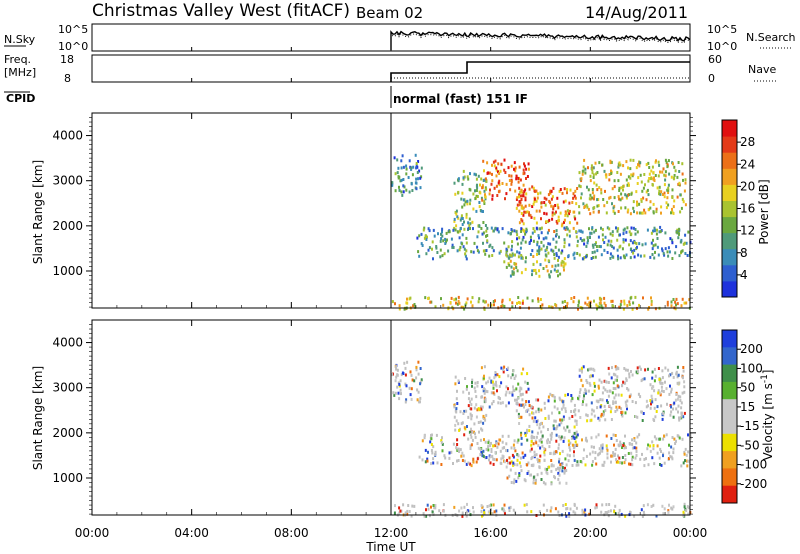  Describe the element at coordinates (540, 40) in the screenshot. I see `nsky-series` at that location.